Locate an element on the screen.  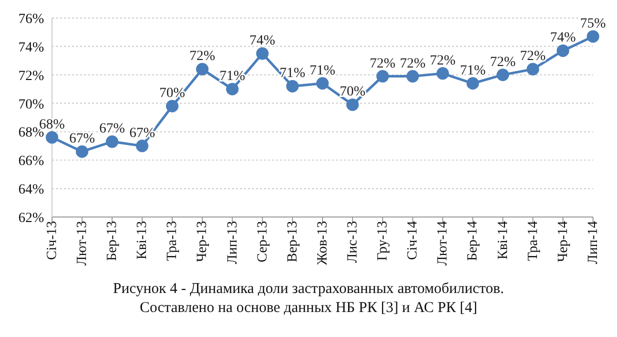
x-tick-label: Тра-13 is located at coordinates (172, 241).